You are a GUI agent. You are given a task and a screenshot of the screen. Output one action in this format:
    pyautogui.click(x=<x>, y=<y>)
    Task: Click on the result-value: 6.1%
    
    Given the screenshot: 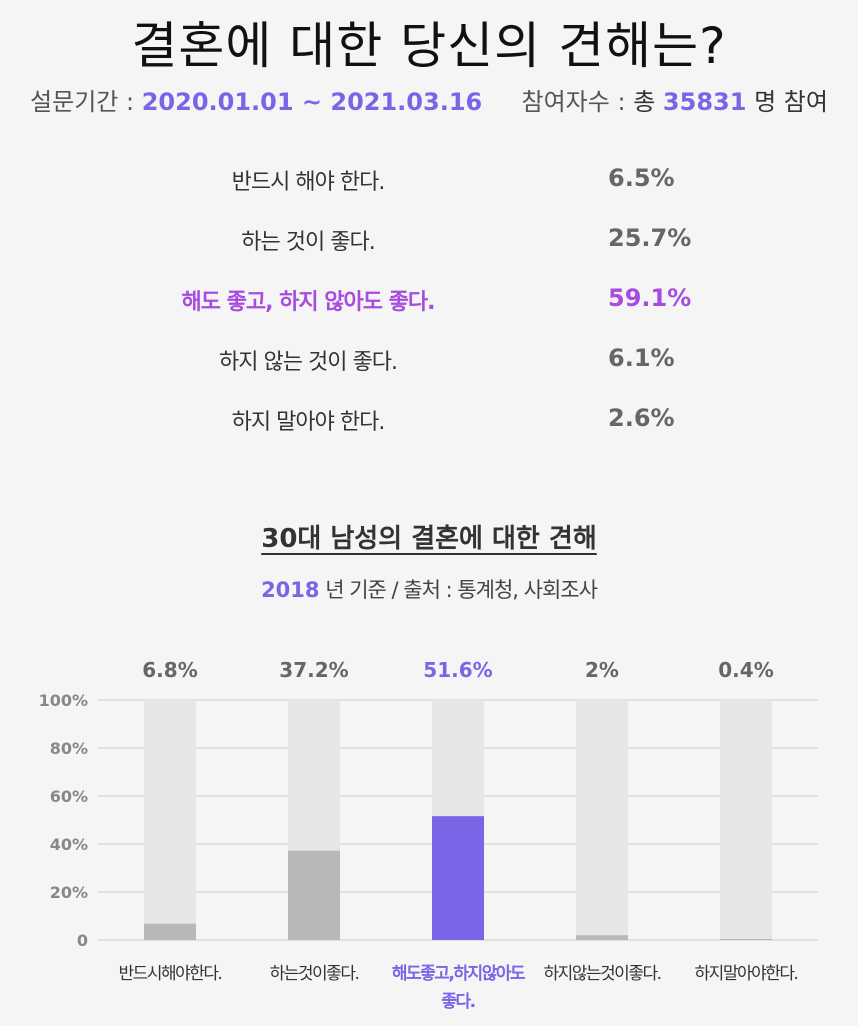 What is the action you would take?
    pyautogui.click(x=641, y=358)
    